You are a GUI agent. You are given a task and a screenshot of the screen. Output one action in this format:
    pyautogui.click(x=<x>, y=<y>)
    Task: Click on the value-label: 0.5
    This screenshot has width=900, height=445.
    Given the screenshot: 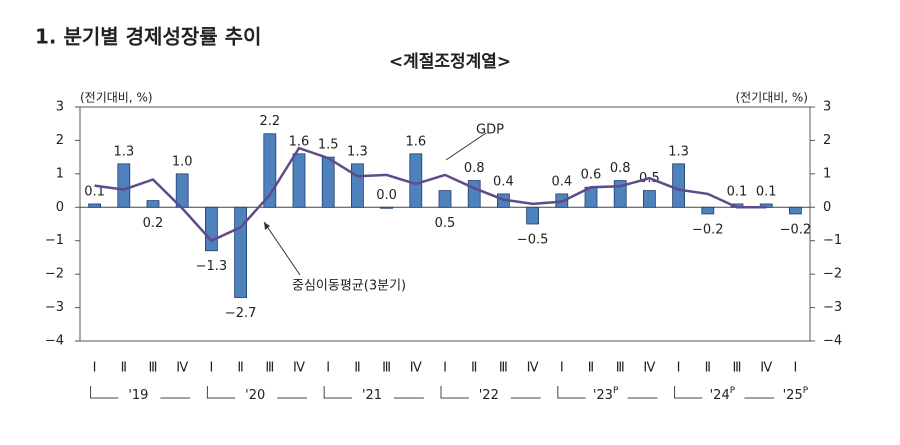 What is the action you would take?
    pyautogui.click(x=445, y=223)
    